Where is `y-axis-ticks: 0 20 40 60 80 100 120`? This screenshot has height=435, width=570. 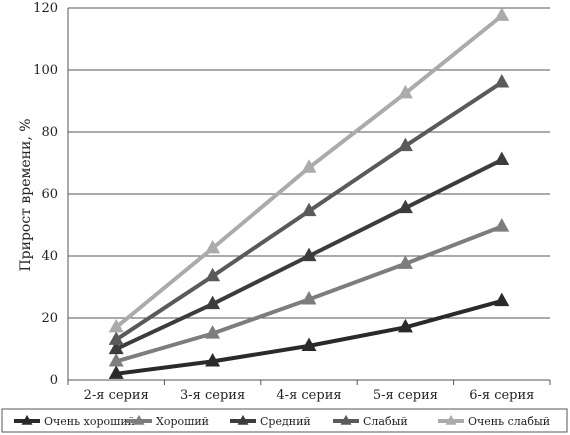 y-axis-ticks: 0 20 40 60 80 100 120 is located at coordinates (45, 194).